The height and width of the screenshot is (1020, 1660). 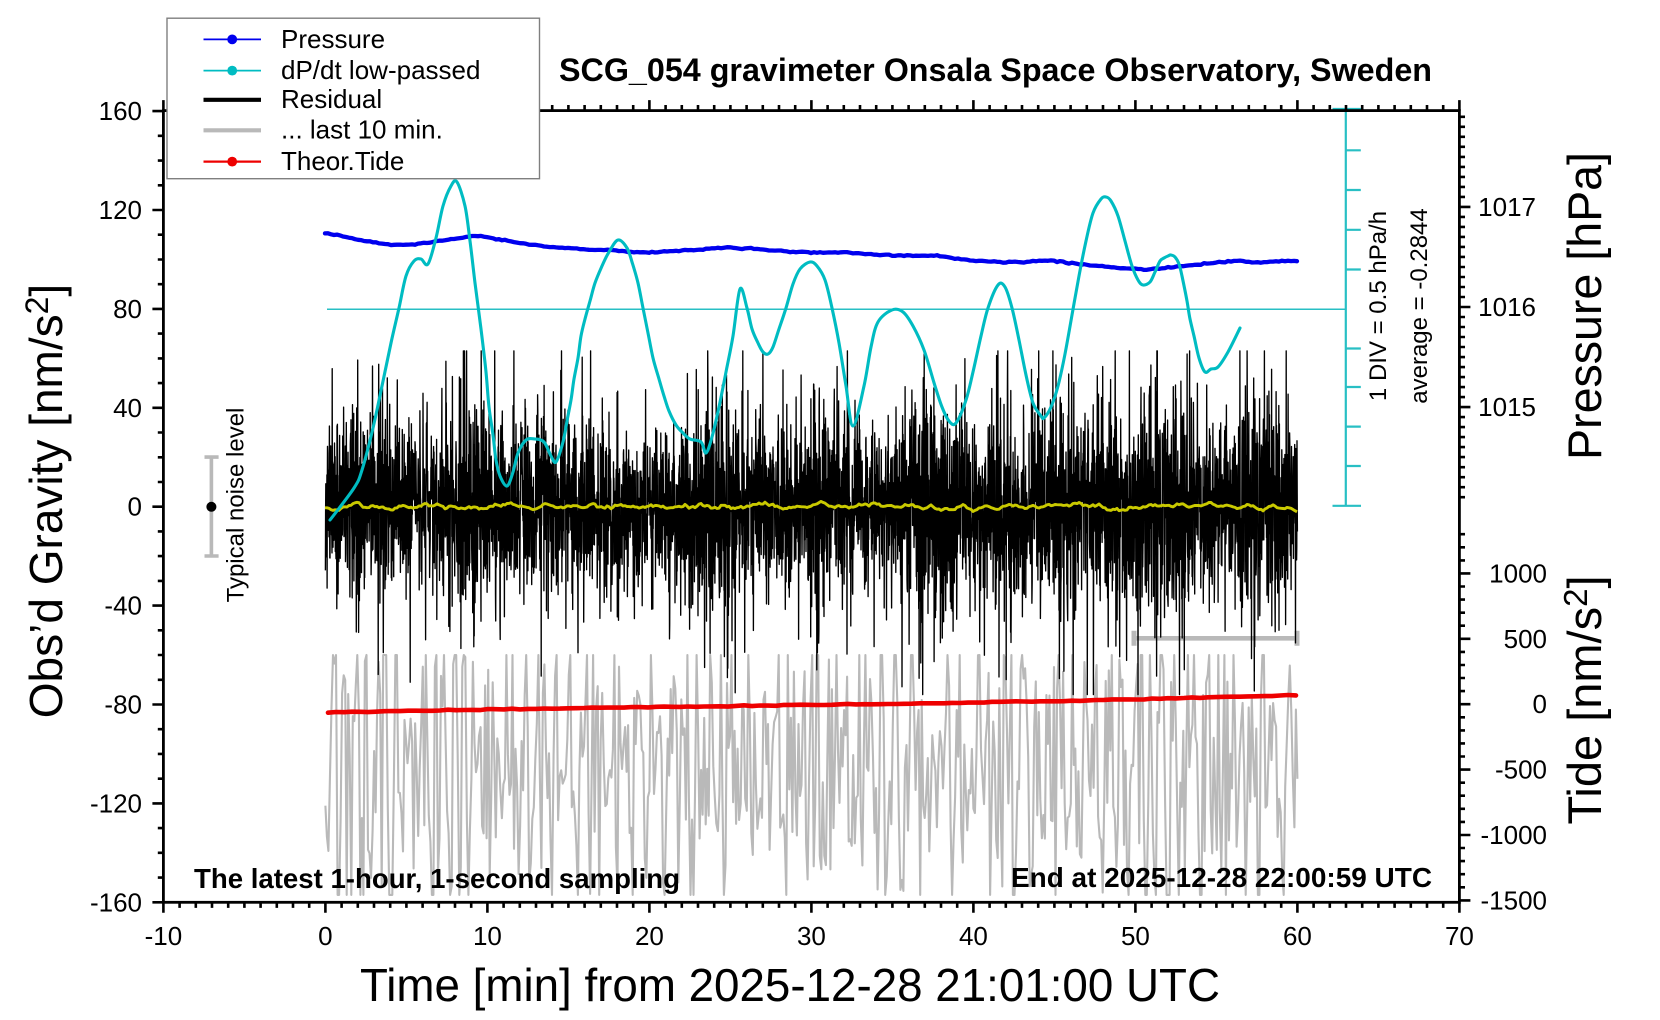 I want to click on svg-text: Typical noise level, so click(x=236, y=505).